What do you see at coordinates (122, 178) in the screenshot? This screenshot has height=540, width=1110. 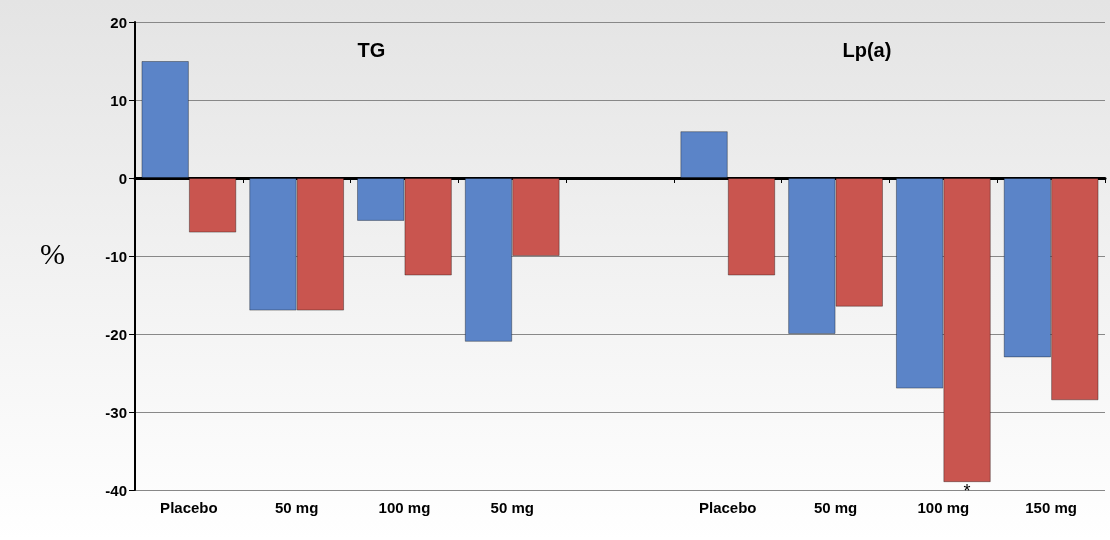 I see `y-tick-label: 0` at bounding box center [122, 178].